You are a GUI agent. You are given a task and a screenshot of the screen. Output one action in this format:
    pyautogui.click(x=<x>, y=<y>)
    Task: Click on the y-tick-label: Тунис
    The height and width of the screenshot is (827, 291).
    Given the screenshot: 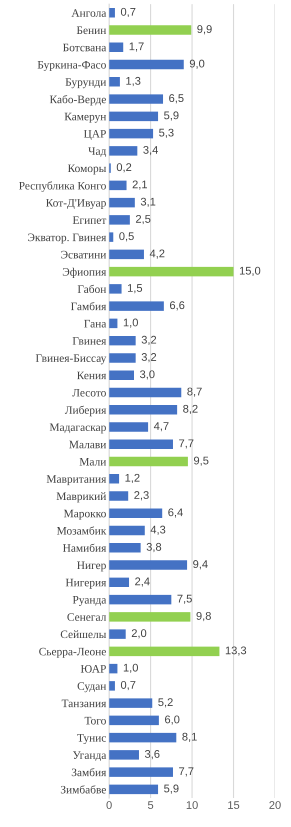 What is the action you would take?
    pyautogui.click(x=91, y=739)
    